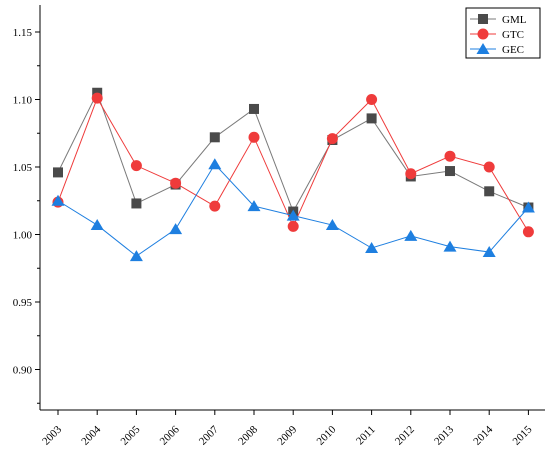 Image resolution: width=550 pixels, height=457 pixels. I want to click on x-tick-label: 2007, so click(209, 435).